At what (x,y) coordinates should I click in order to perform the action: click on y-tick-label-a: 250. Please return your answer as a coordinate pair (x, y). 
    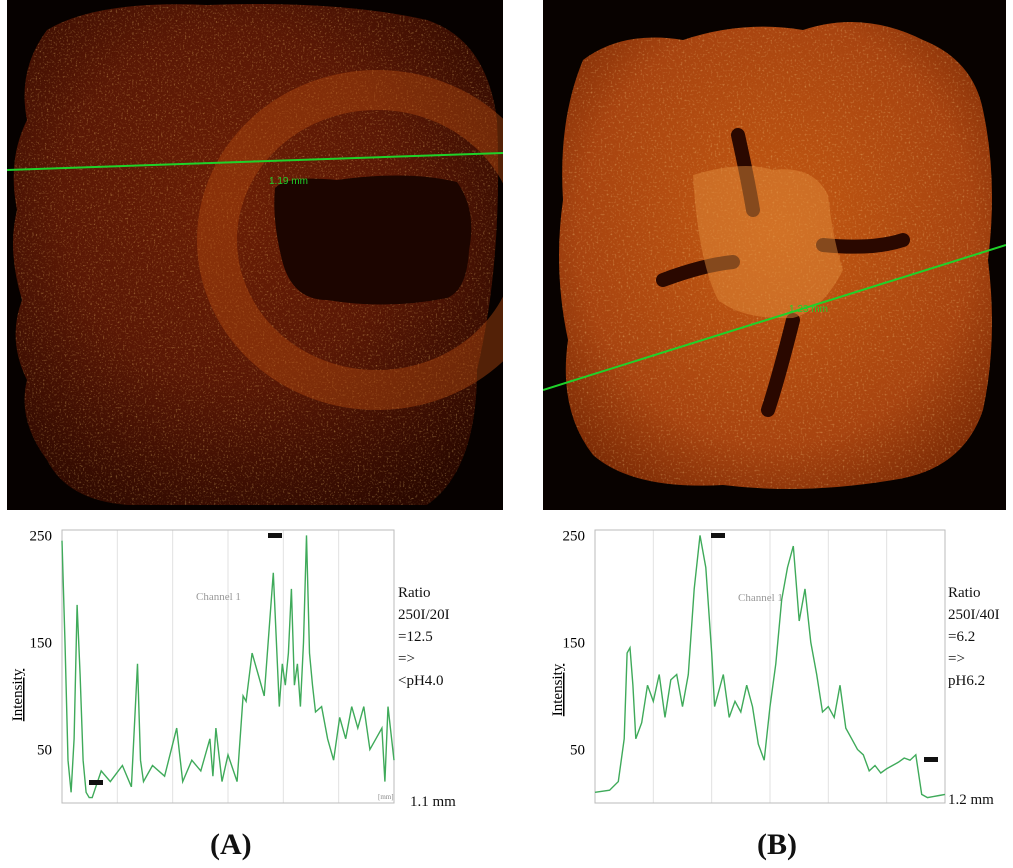
    Looking at the image, I should click on (41, 536).